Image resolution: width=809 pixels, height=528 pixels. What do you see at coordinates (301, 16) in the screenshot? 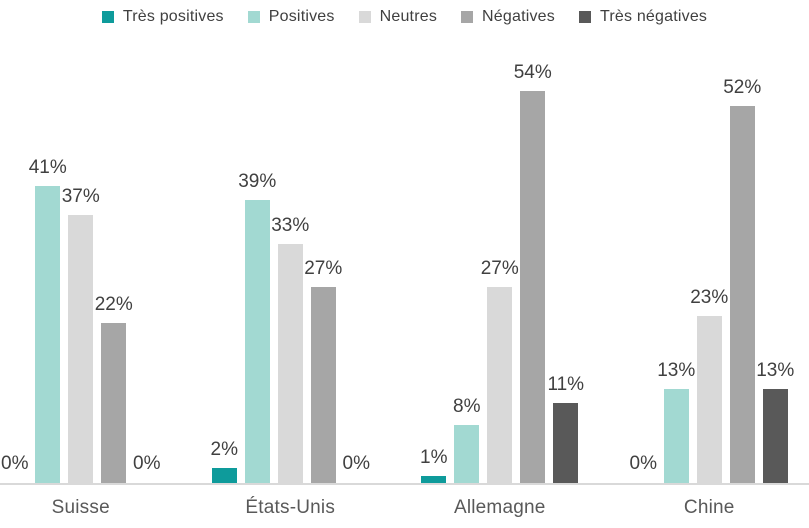
I see `legend-label: Positives` at bounding box center [301, 16].